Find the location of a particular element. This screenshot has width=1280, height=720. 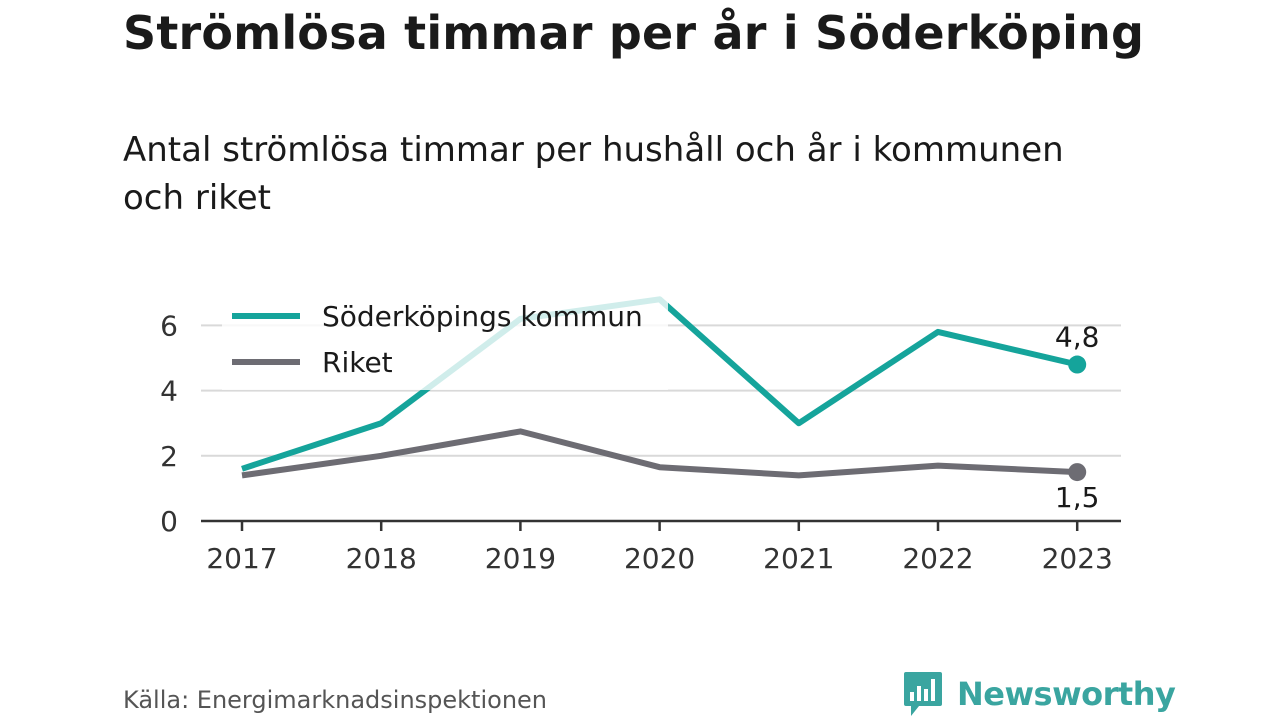

legend: Söderköpings kommun Riket is located at coordinates (445, 340).